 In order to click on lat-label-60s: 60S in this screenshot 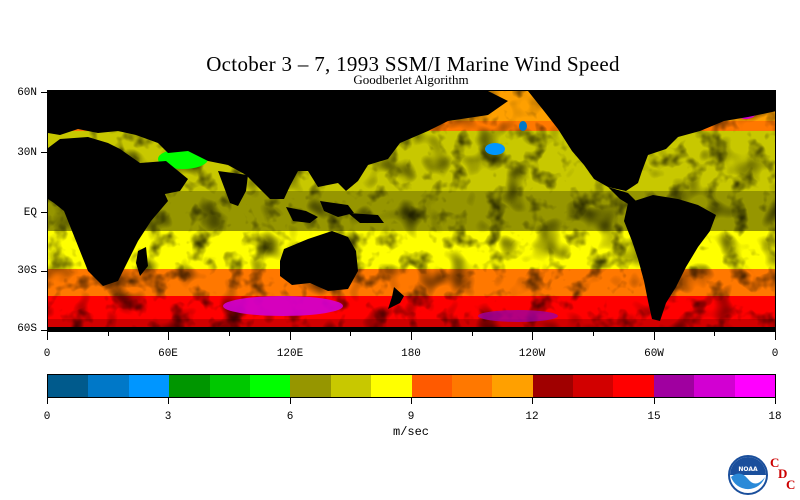, I will do `click(27, 329)`.